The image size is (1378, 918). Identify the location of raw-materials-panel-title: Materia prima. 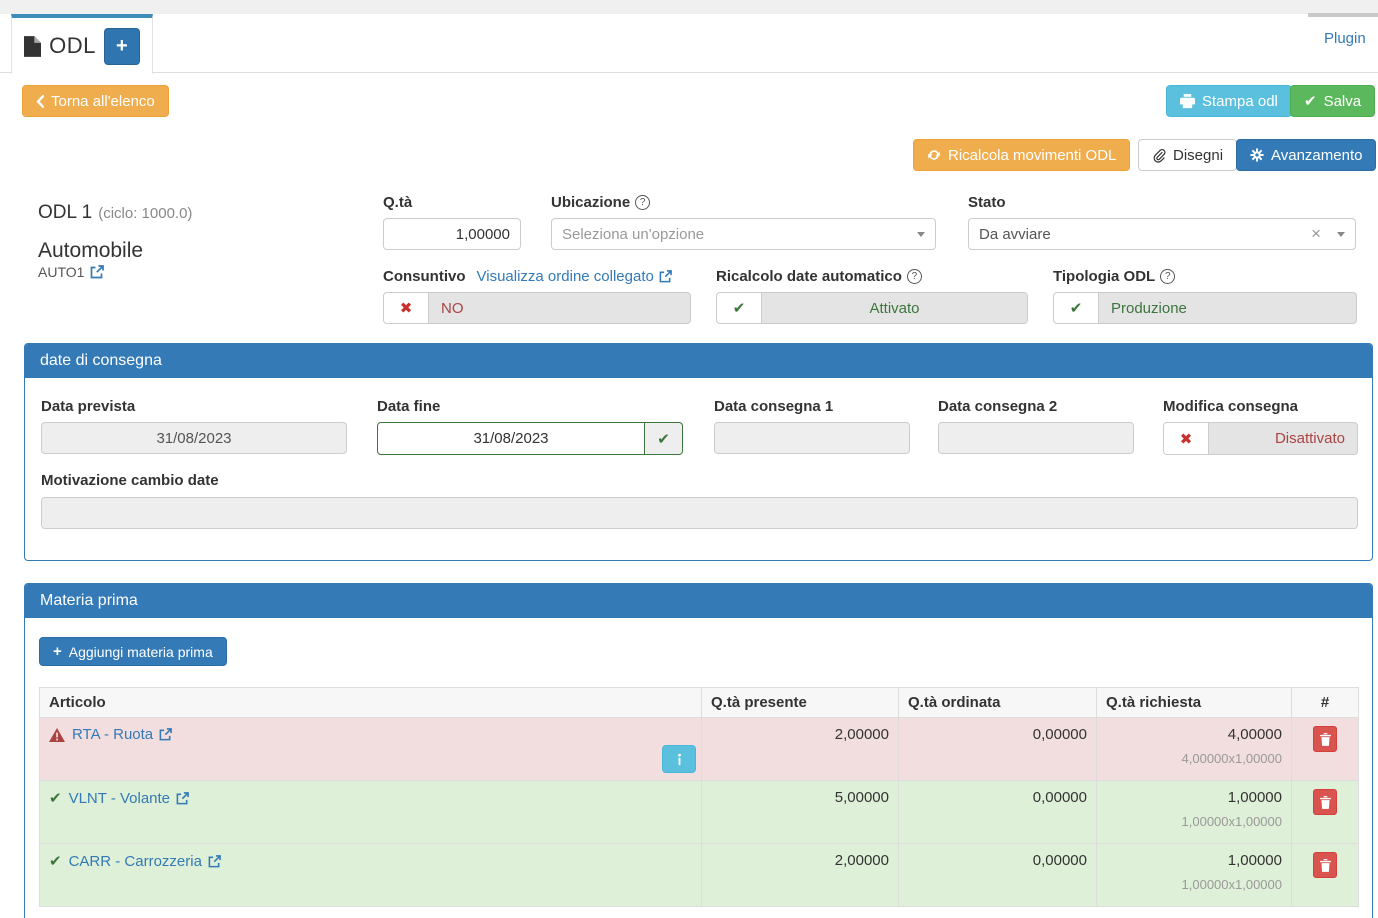
(698, 601).